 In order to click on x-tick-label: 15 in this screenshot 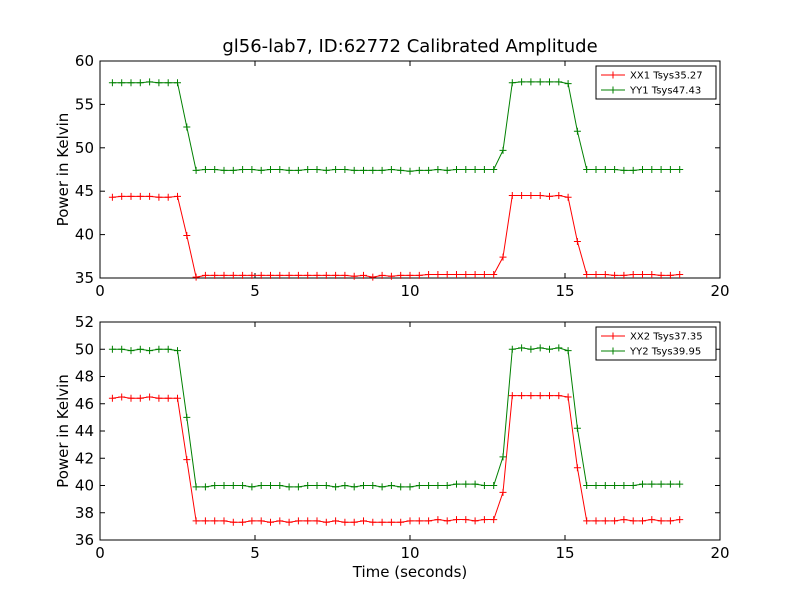, I will do `click(564, 553)`.